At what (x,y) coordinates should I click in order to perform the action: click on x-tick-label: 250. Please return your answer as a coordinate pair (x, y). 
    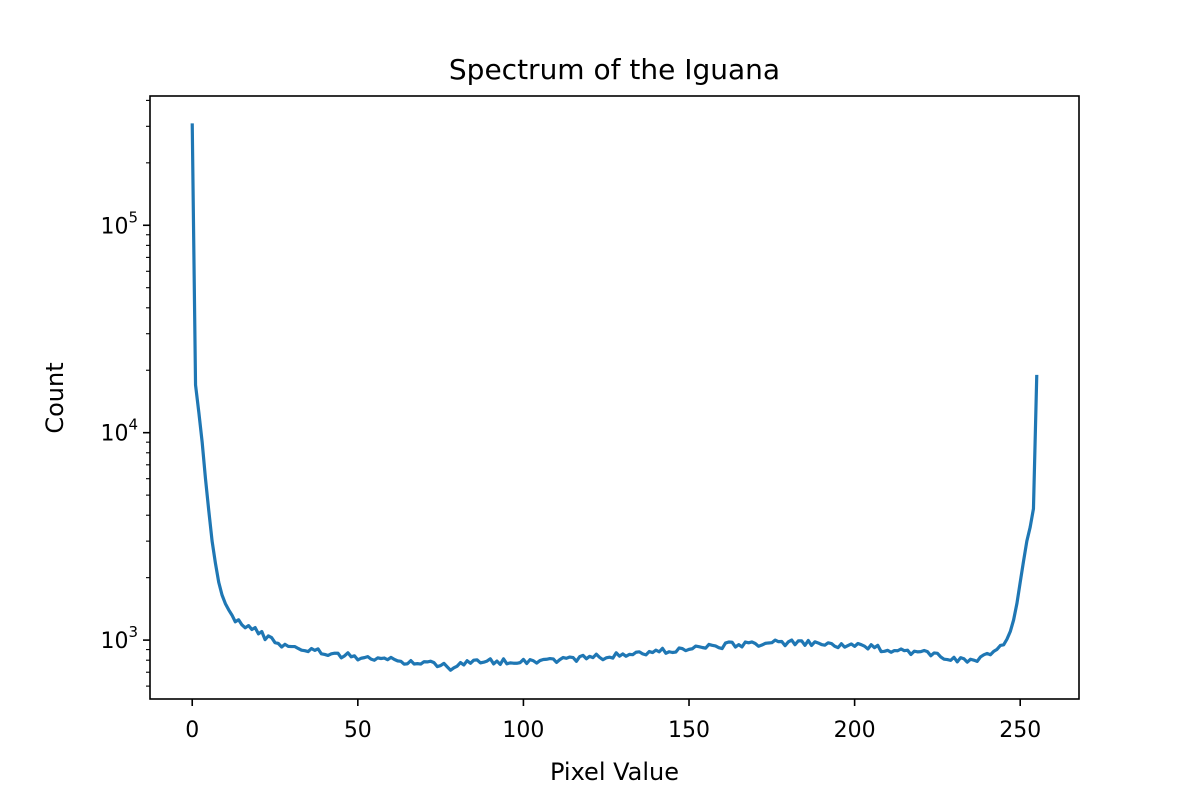
    Looking at the image, I should click on (1020, 730).